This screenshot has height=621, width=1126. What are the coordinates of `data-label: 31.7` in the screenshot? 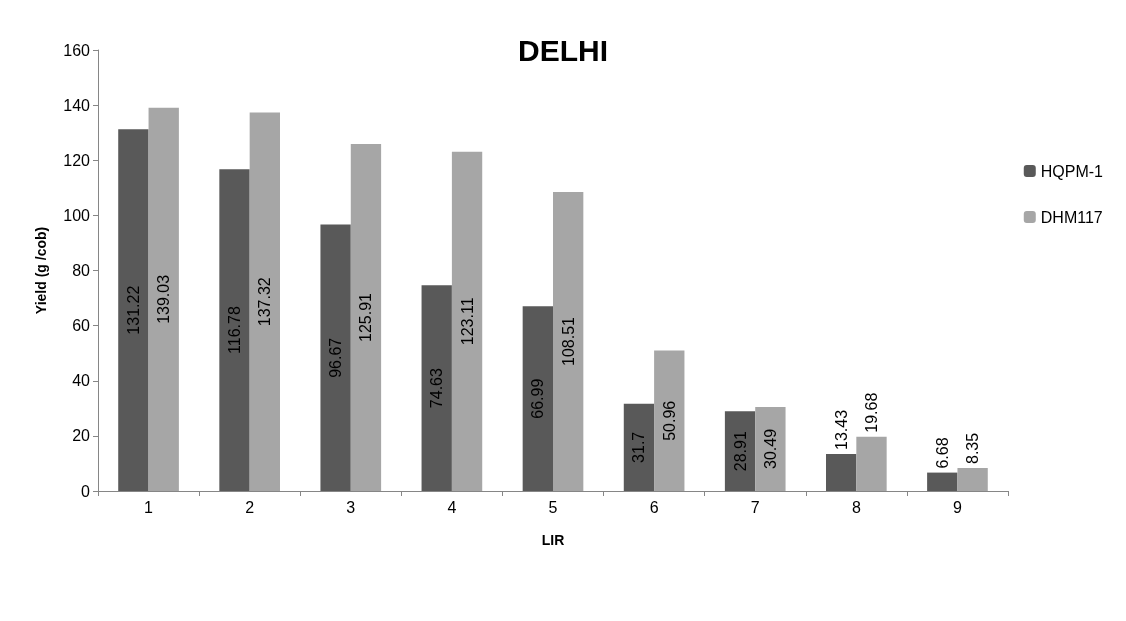 It's located at (639, 447).